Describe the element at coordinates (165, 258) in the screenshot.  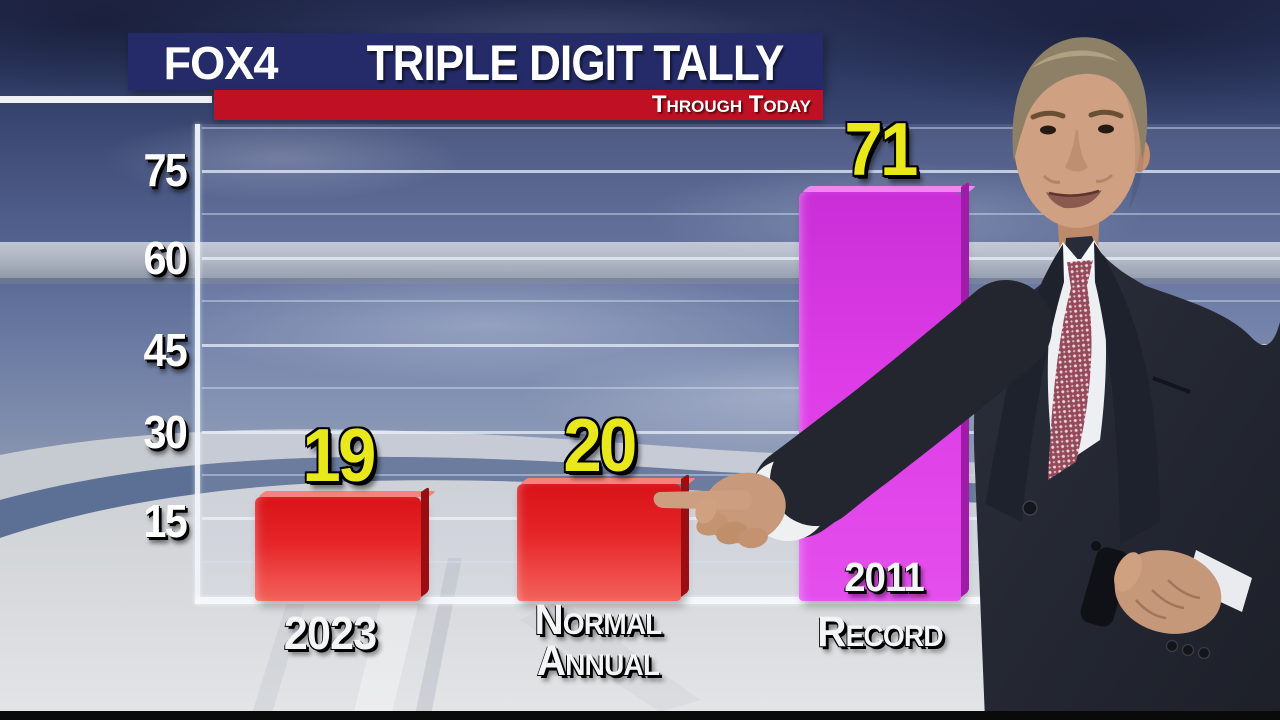
I see `y-tick-60: 60` at that location.